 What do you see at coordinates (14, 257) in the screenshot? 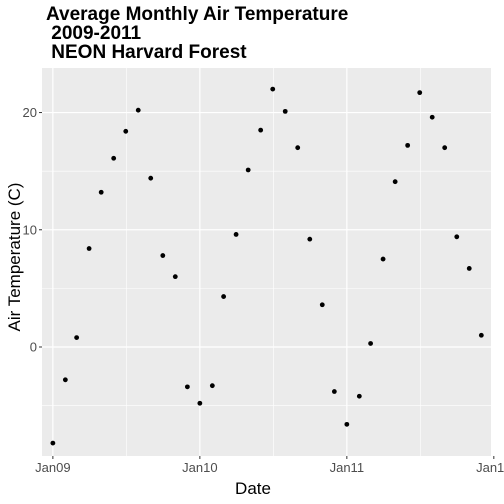
I see `y-axis-title: Air Temperature (C)` at bounding box center [14, 257].